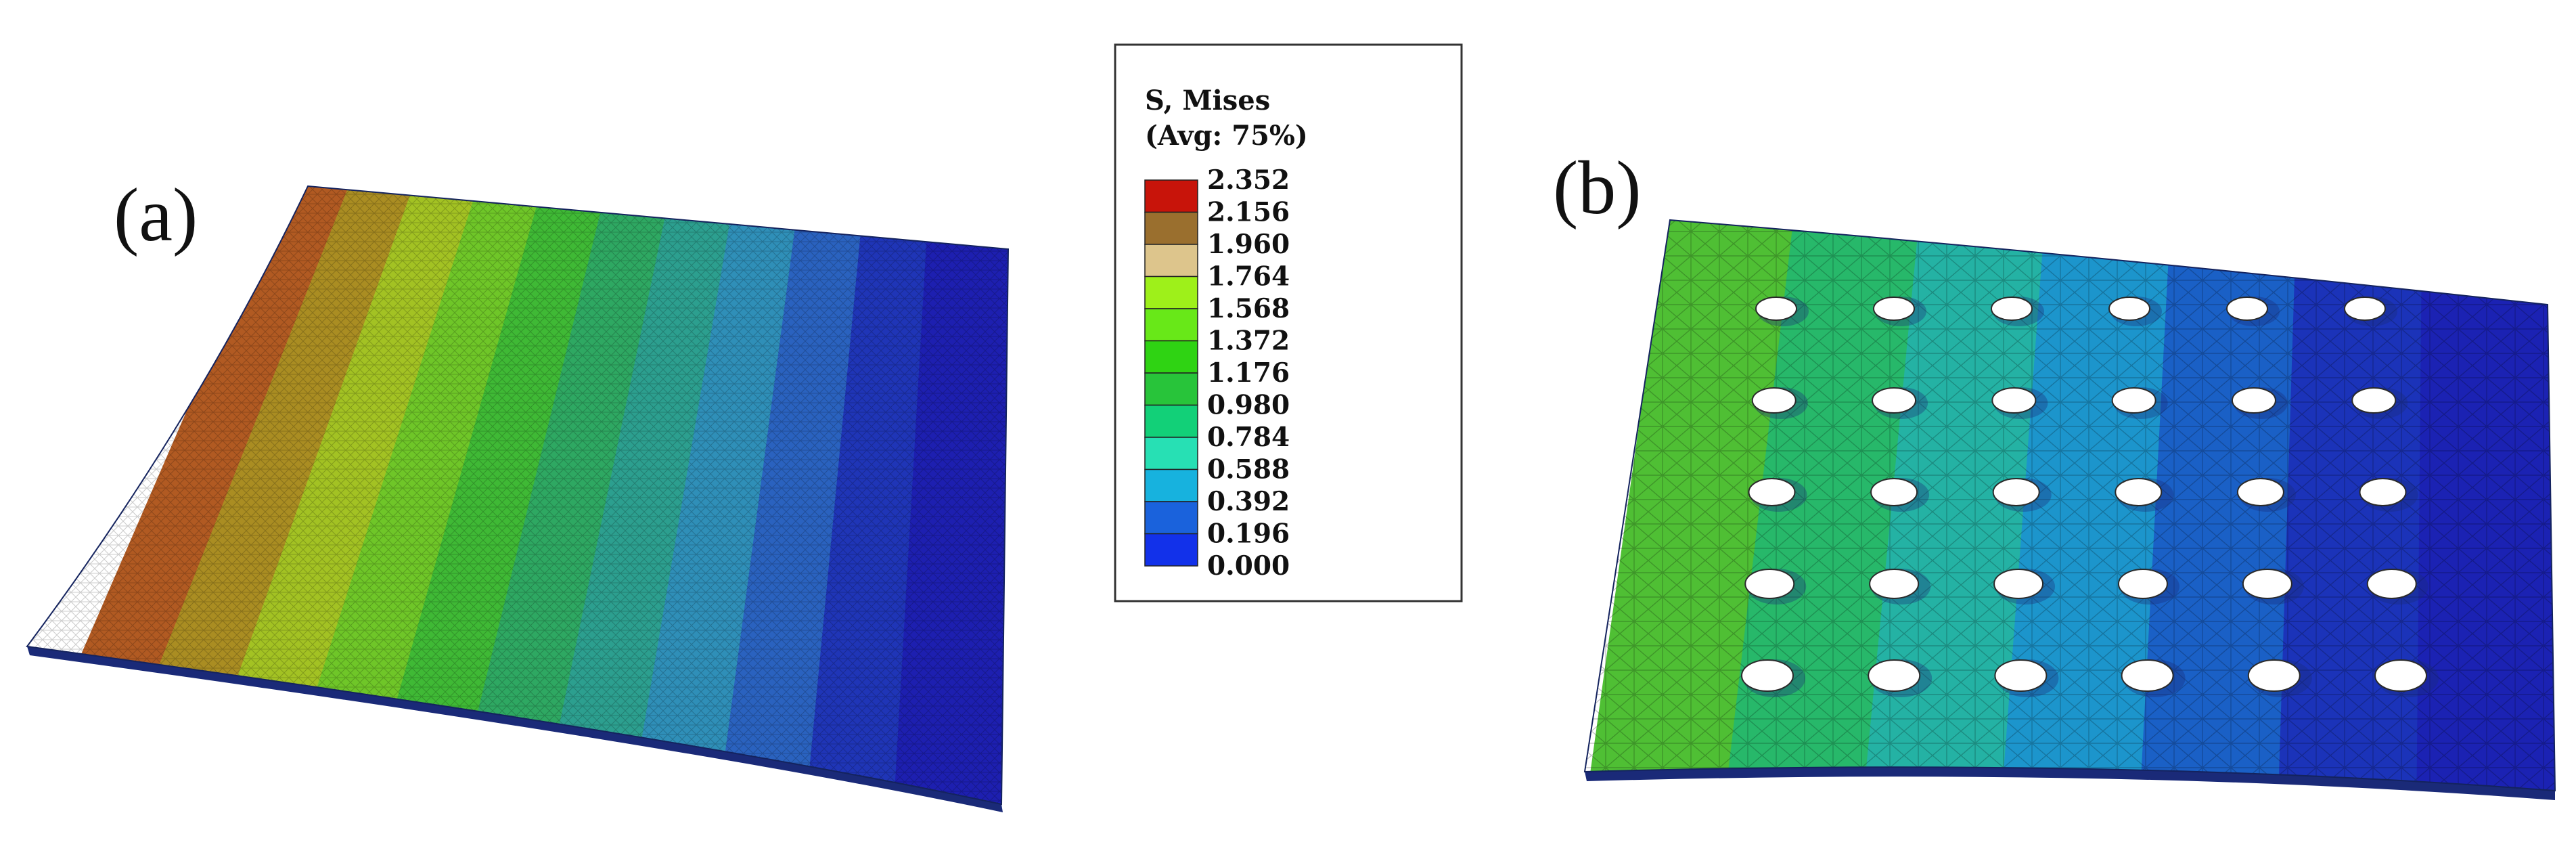  What do you see at coordinates (1248, 501) in the screenshot?
I see `legend-tick-label: 0.392` at bounding box center [1248, 501].